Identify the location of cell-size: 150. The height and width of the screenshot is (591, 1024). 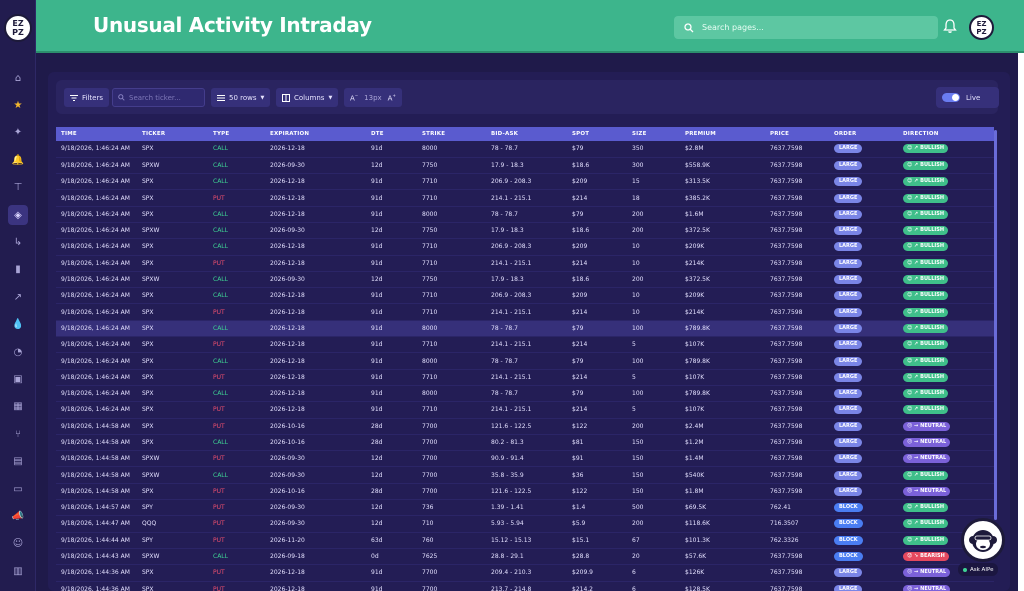
(638, 475).